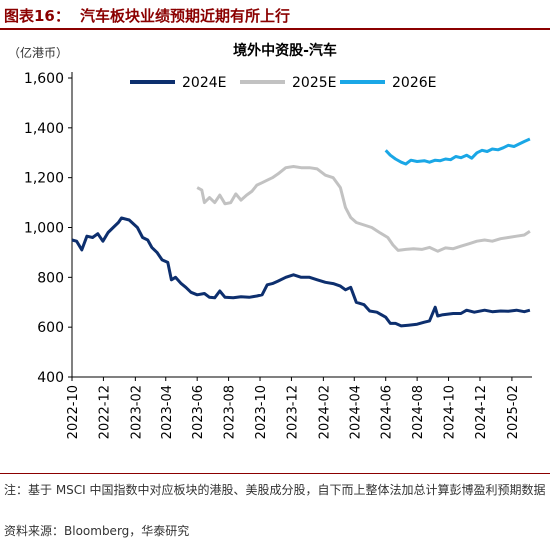 The height and width of the screenshot is (547, 550). What do you see at coordinates (285, 50) in the screenshot?
I see `chart-title: 境外中资股-汽车` at bounding box center [285, 50].